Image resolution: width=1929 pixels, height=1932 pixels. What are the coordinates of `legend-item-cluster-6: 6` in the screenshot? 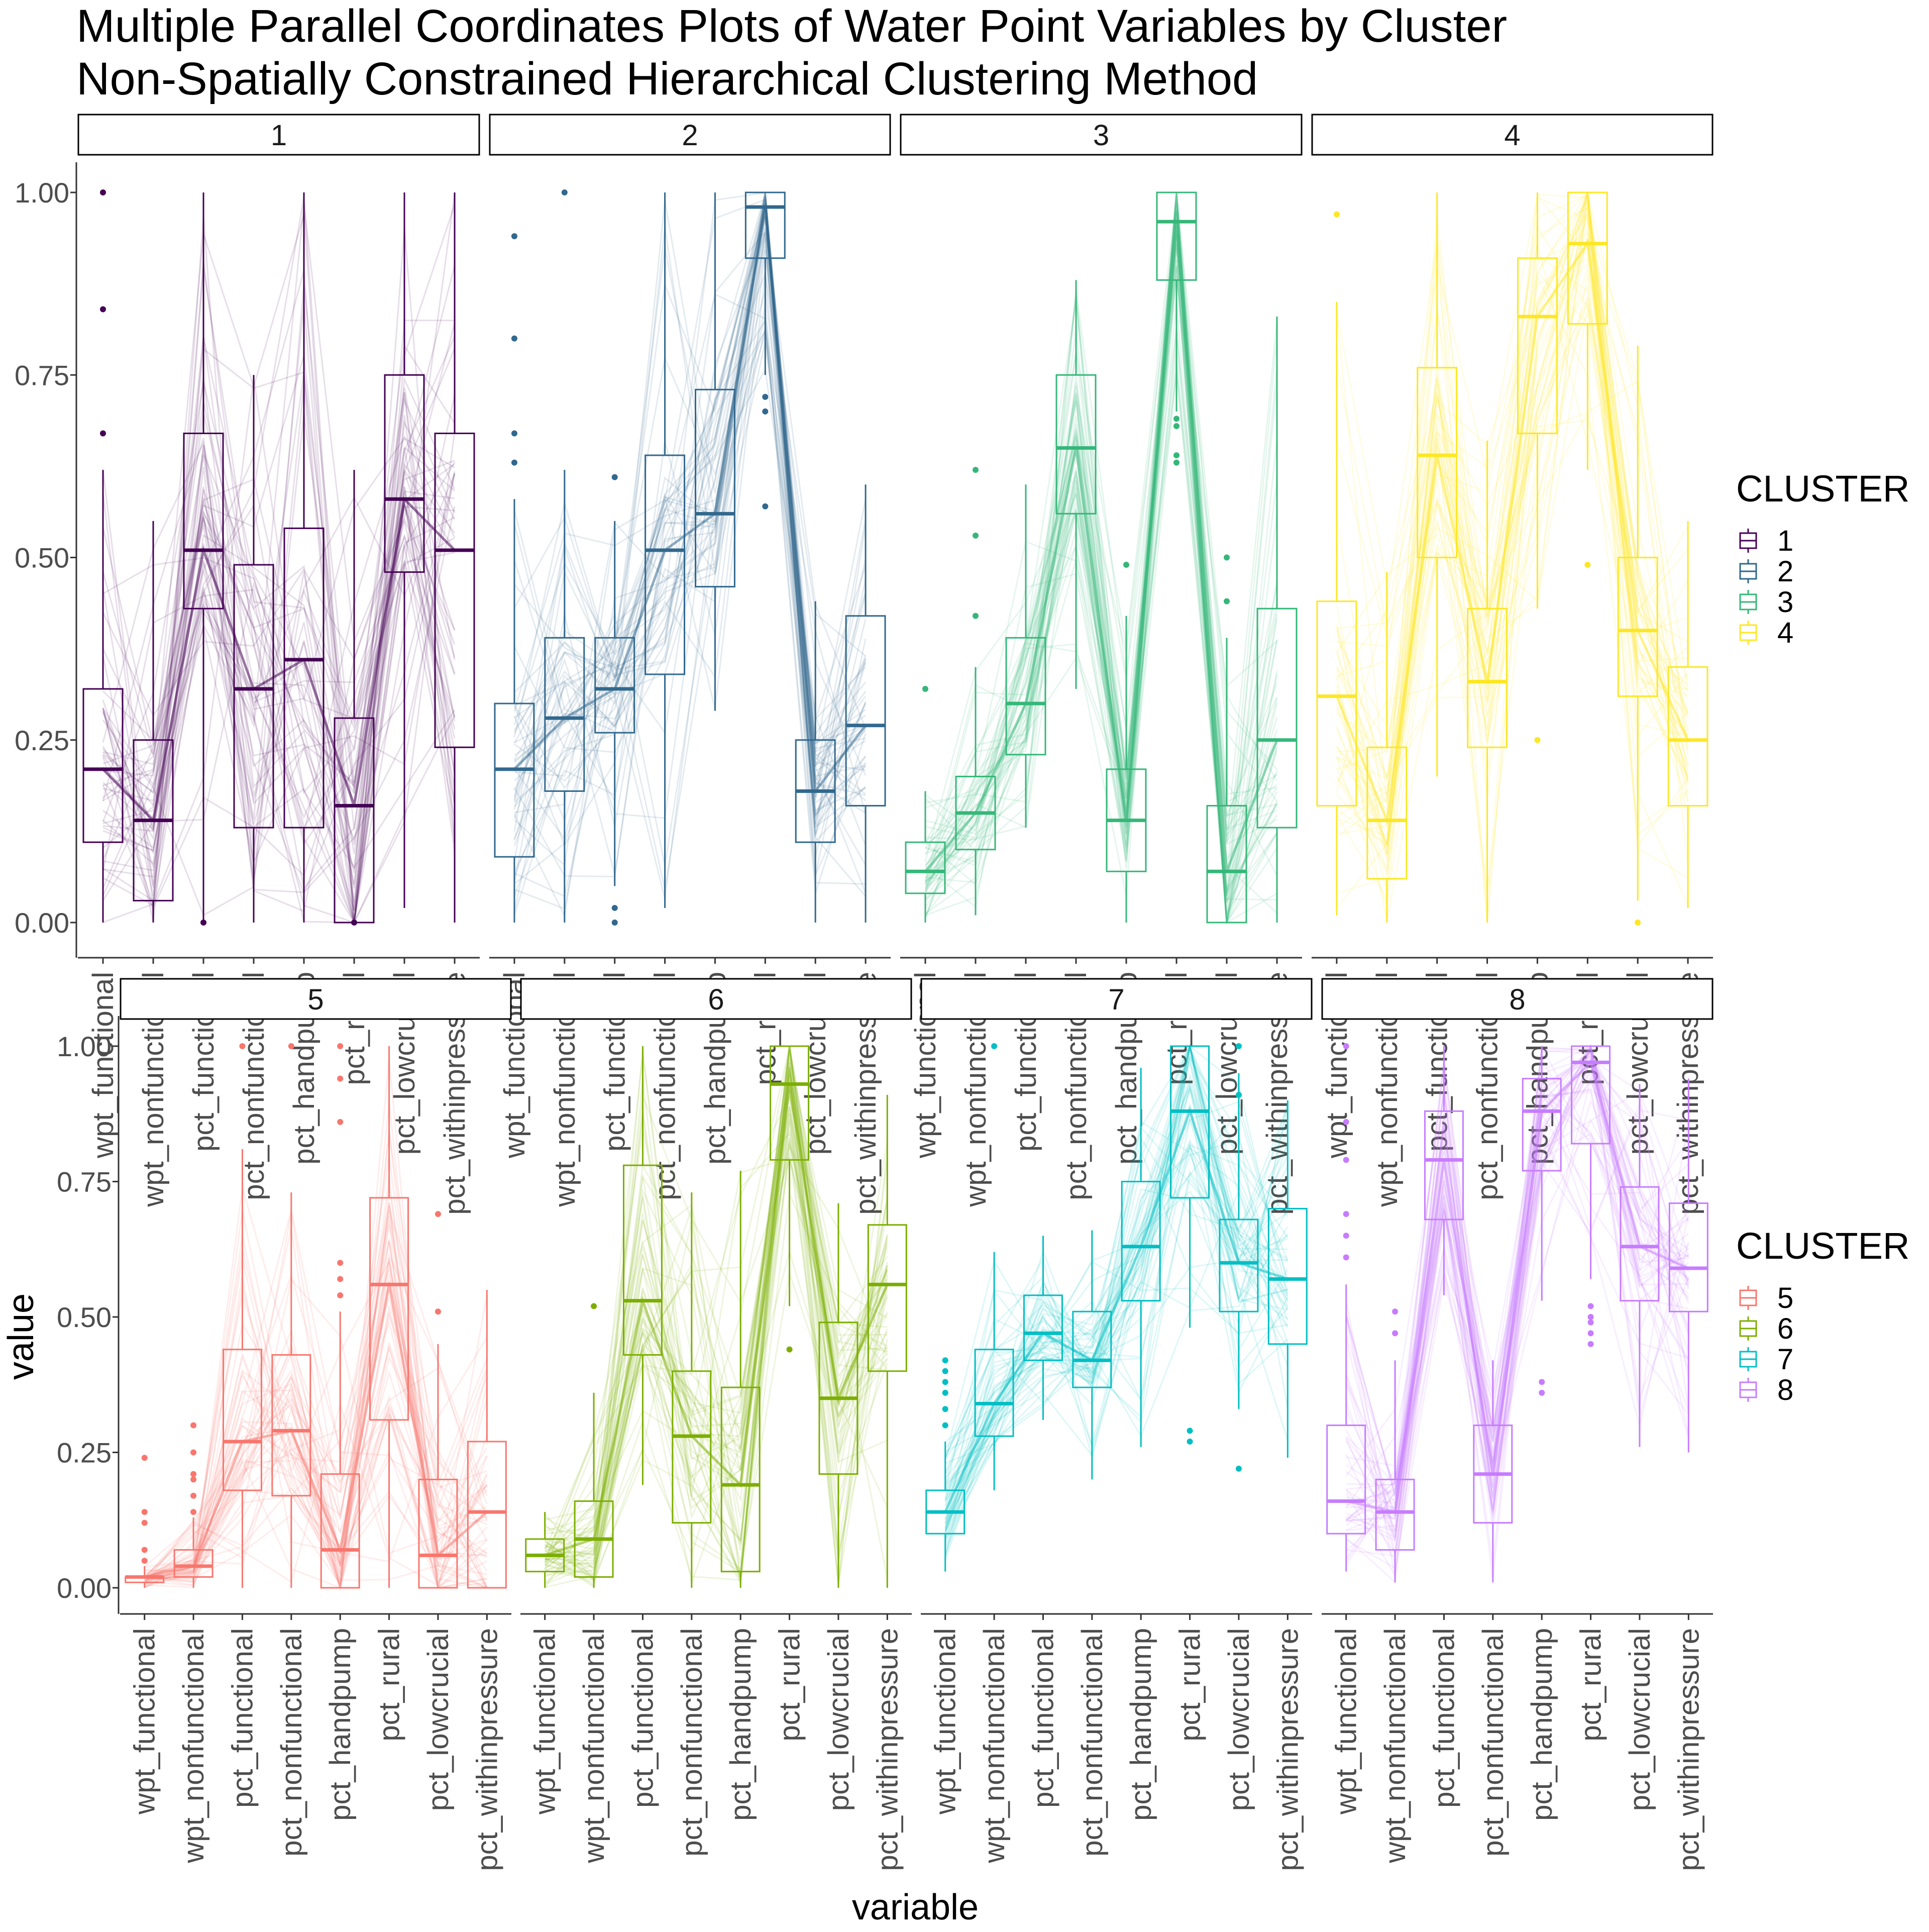 It's located at (1766, 1328).